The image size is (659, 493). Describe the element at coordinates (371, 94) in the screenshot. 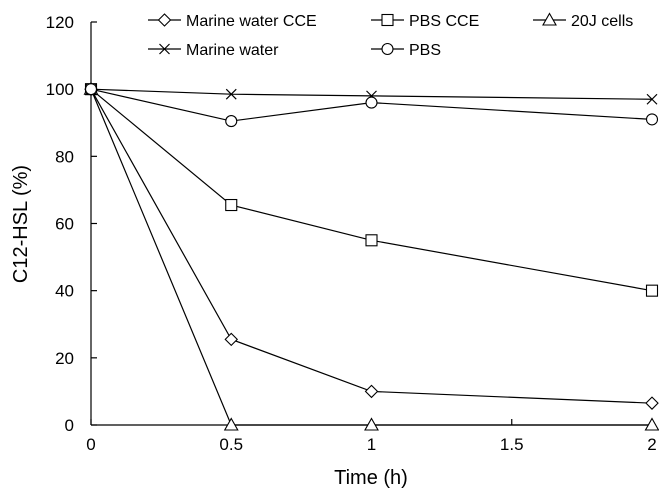

I see `series-line-marine-water` at that location.